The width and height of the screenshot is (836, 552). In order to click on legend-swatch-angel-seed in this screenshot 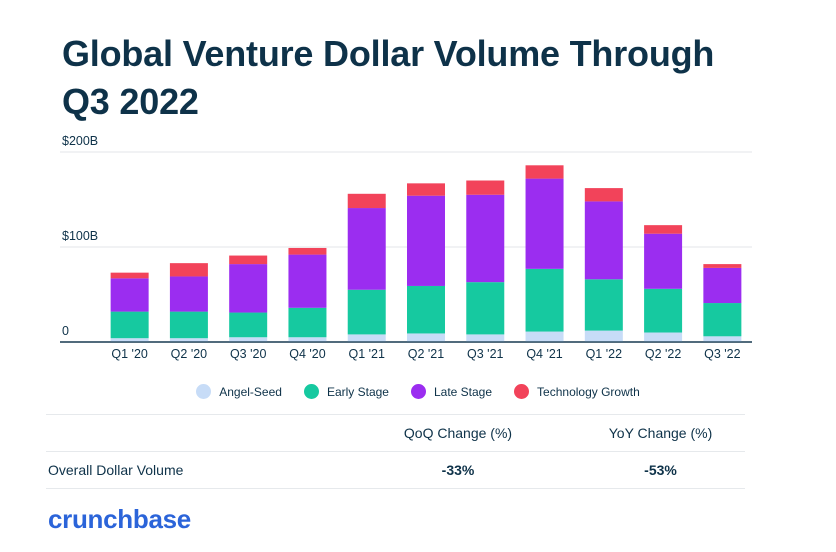, I will do `click(204, 391)`.